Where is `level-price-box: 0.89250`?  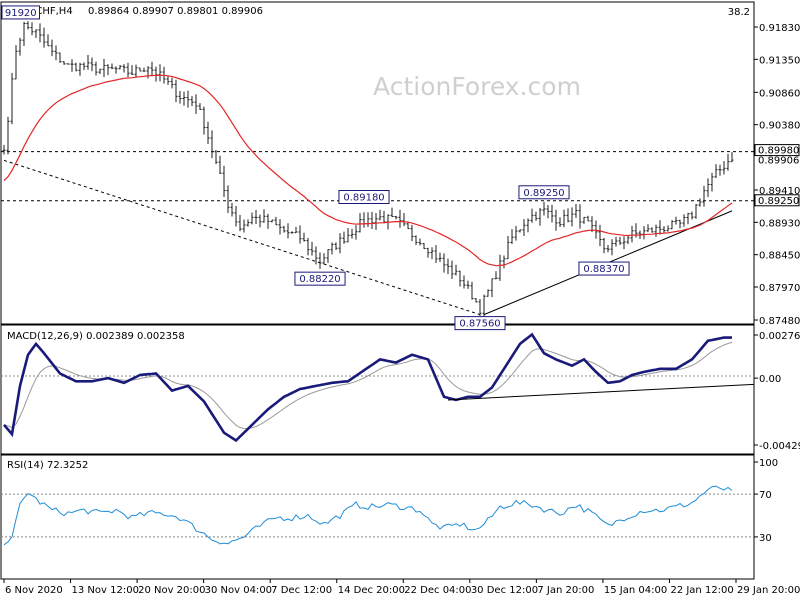
level-price-box: 0.89250 is located at coordinates (777, 200).